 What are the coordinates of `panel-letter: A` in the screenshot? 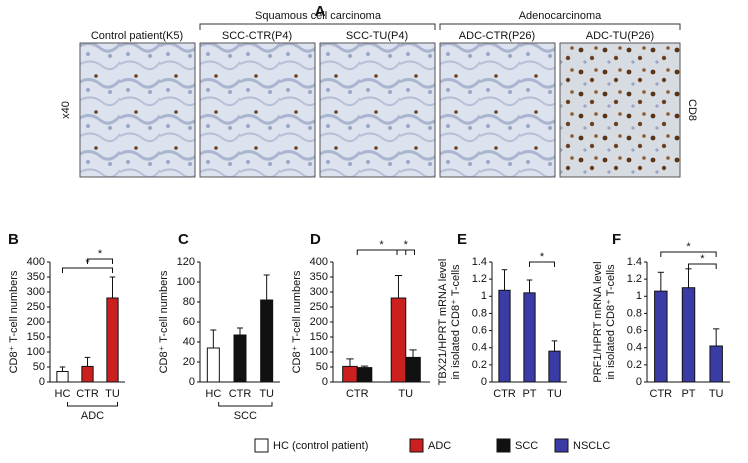 It's located at (320, 11).